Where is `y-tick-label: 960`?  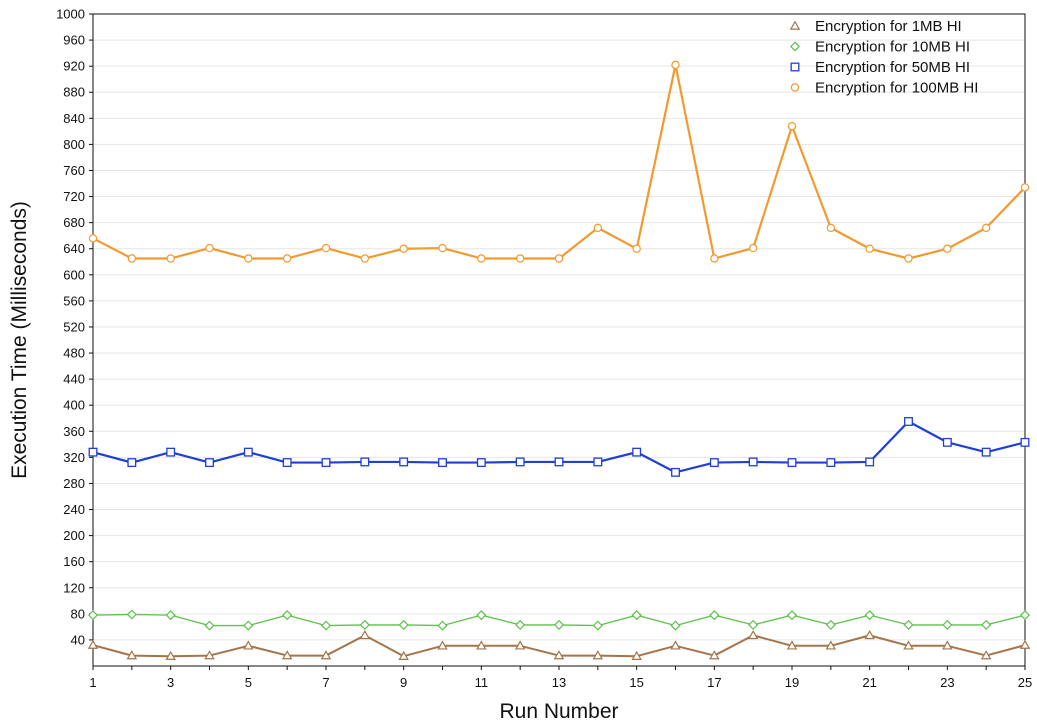
y-tick-label: 960 is located at coordinates (74, 40).